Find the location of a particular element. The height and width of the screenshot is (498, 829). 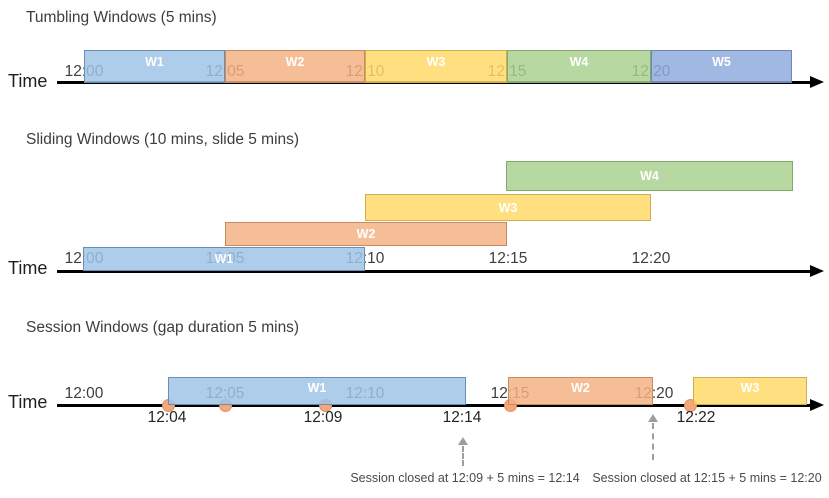

event-time-label: 12:14 is located at coordinates (462, 417).